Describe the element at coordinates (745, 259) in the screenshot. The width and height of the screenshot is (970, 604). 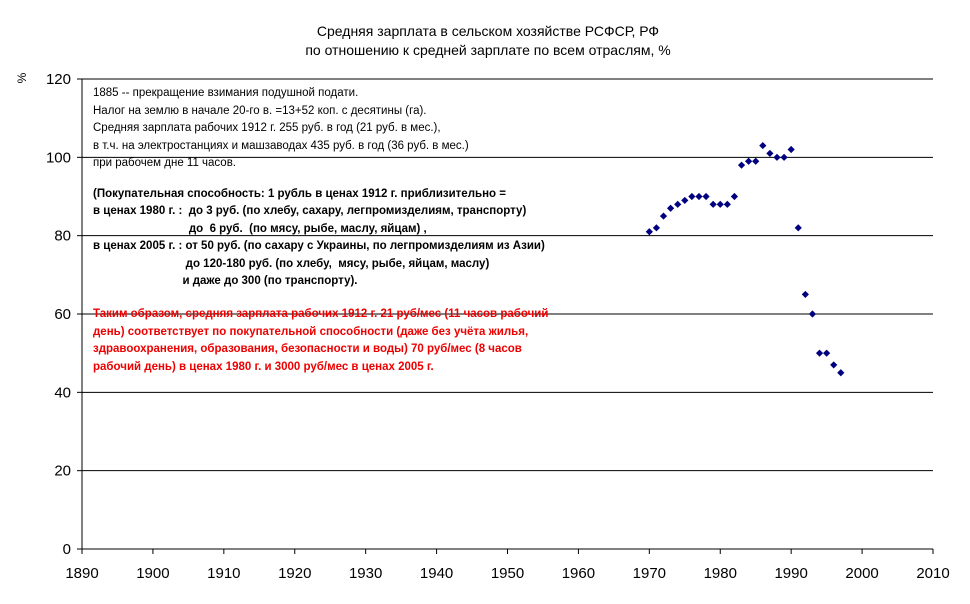
I see `data-points` at that location.